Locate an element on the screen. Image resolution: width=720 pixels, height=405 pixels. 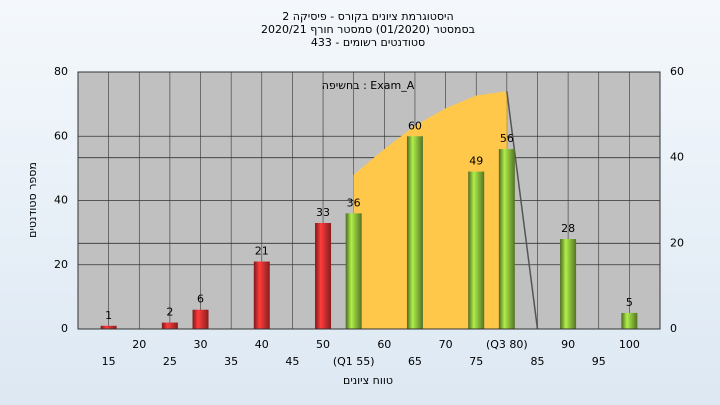
x-tick-label: 70 is located at coordinates (446, 344).